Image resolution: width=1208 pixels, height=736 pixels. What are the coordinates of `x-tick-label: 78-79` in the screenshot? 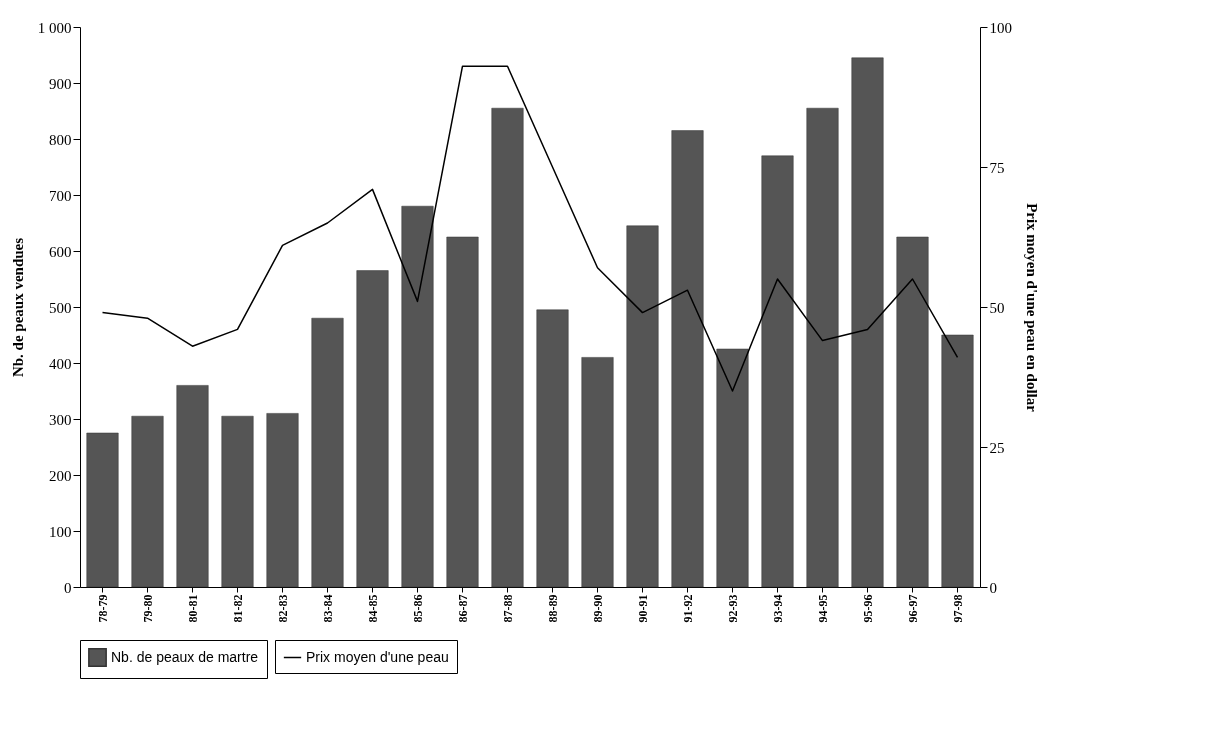 It's located at (102, 608).